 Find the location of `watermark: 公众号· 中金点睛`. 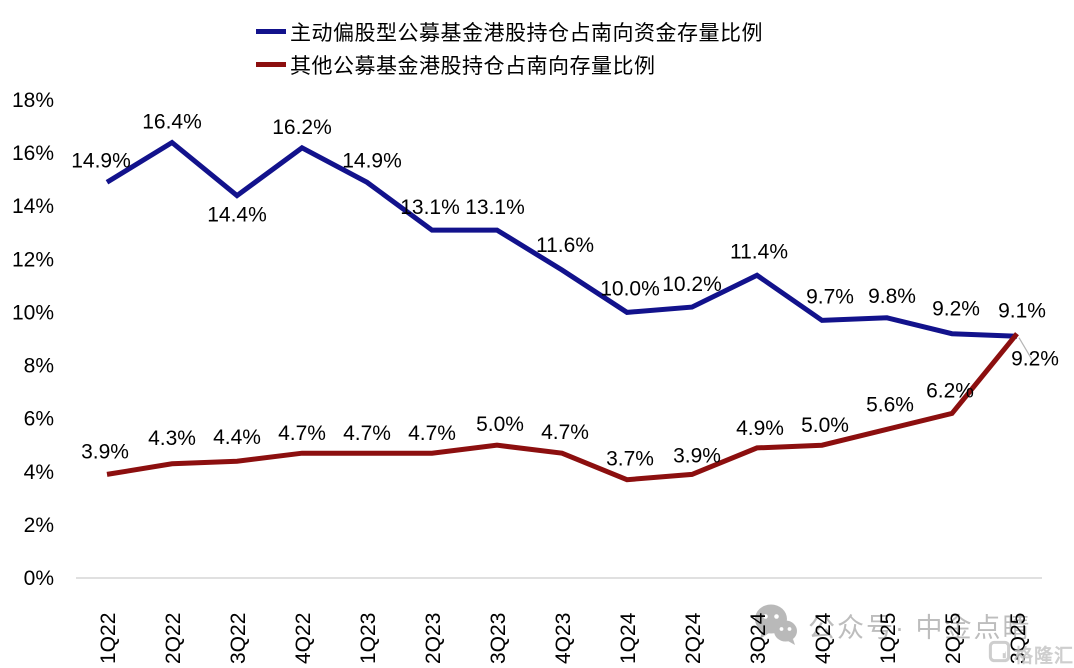

watermark: 公众号· 中金点睛 is located at coordinates (892, 625).